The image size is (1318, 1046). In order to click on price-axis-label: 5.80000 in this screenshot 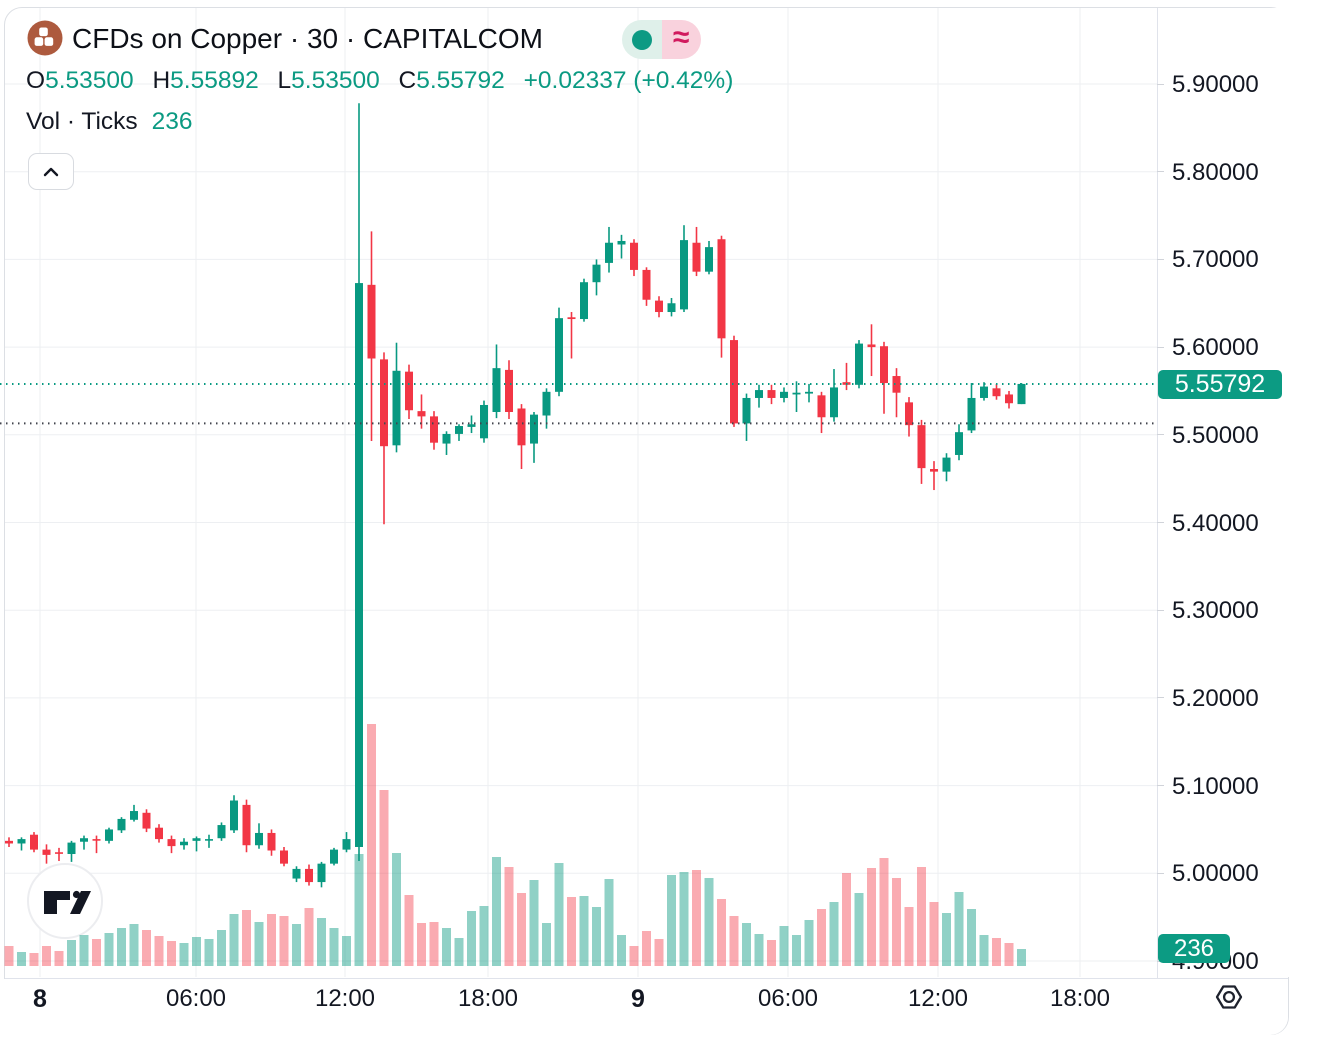, I will do `click(1215, 172)`.